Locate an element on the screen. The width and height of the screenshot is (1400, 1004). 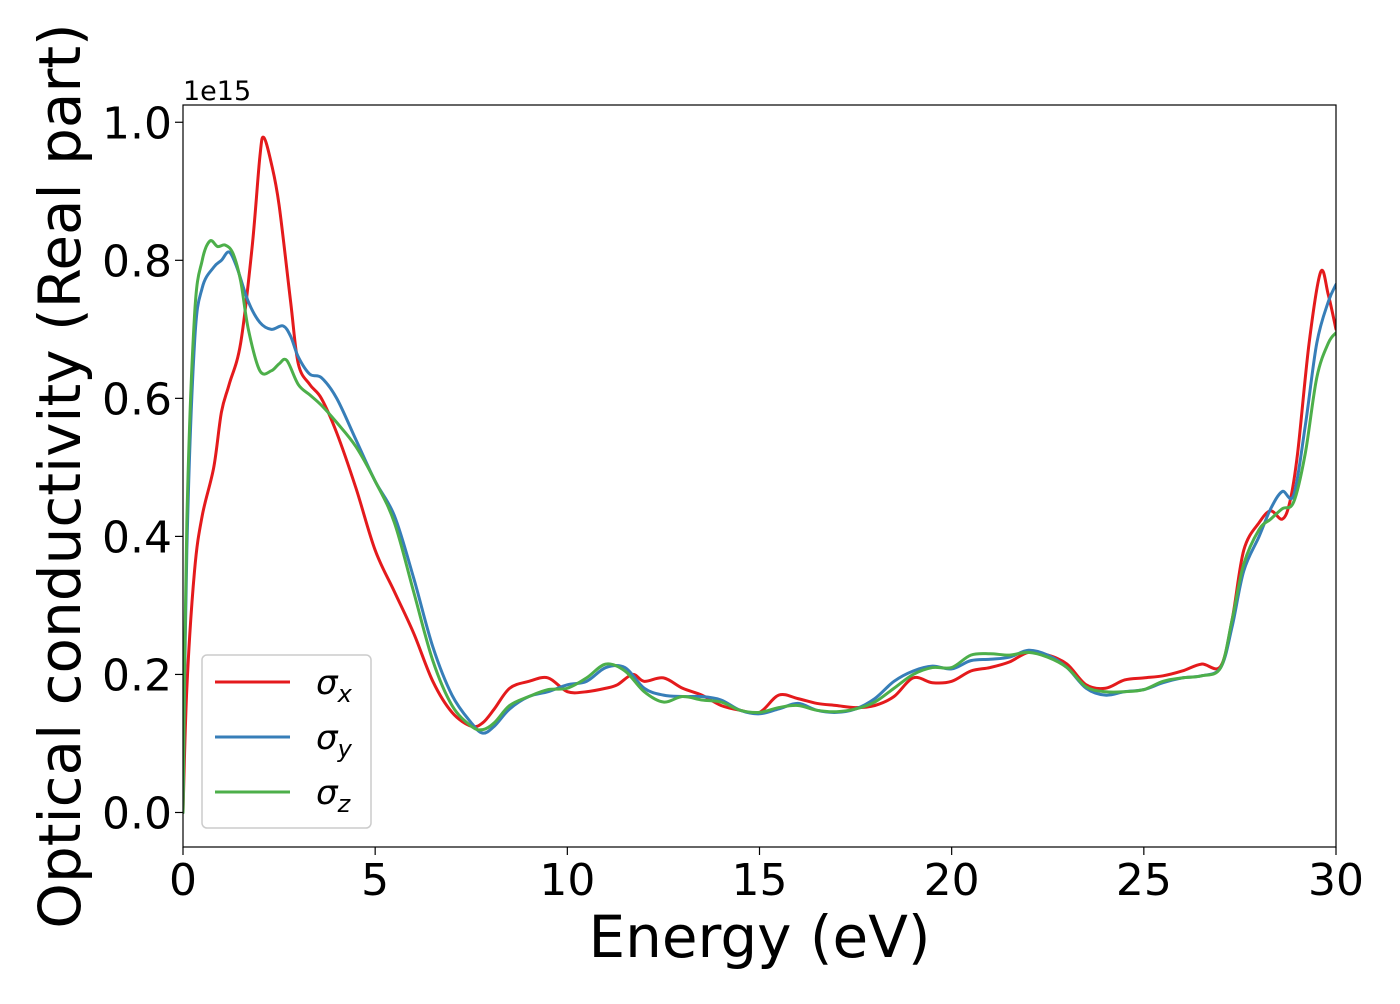
y-tick-label: 0.2 is located at coordinates (137, 675).